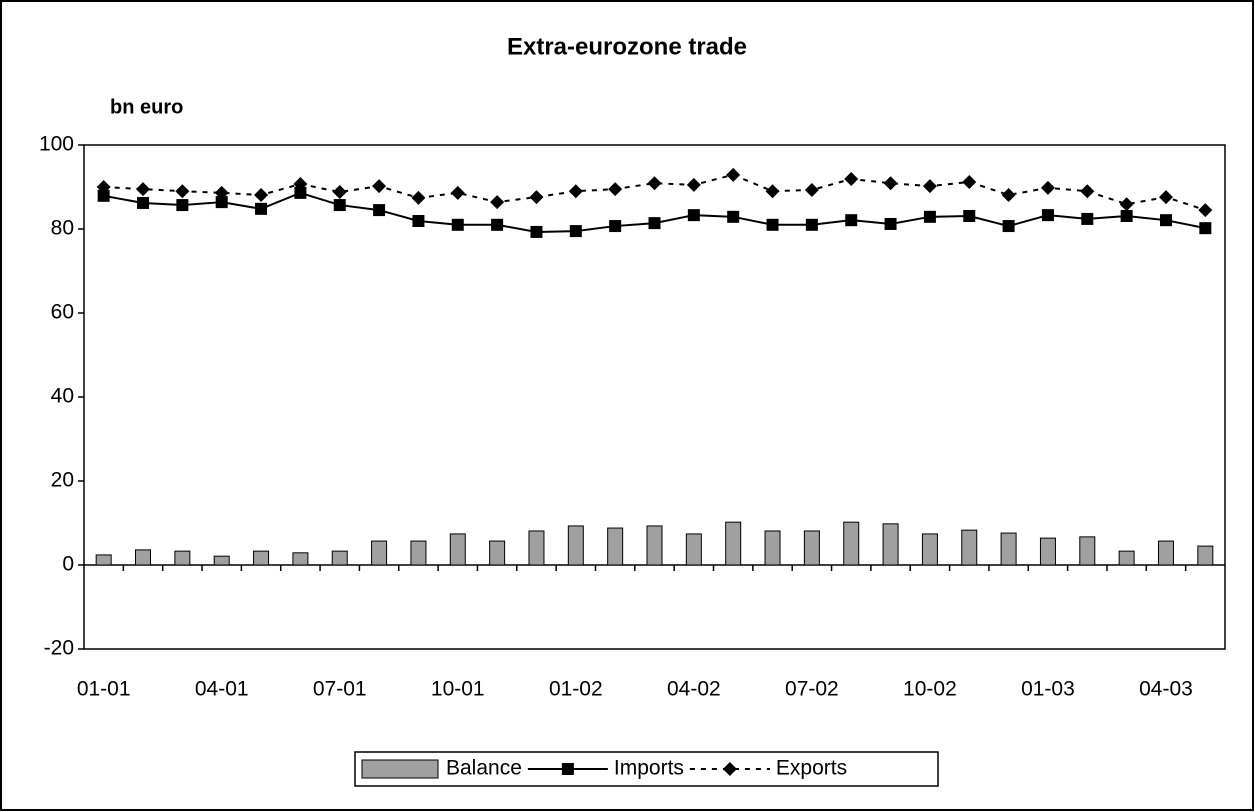 This screenshot has height=812, width=1255. I want to click on x-tick-label: 01-01, so click(104, 689).